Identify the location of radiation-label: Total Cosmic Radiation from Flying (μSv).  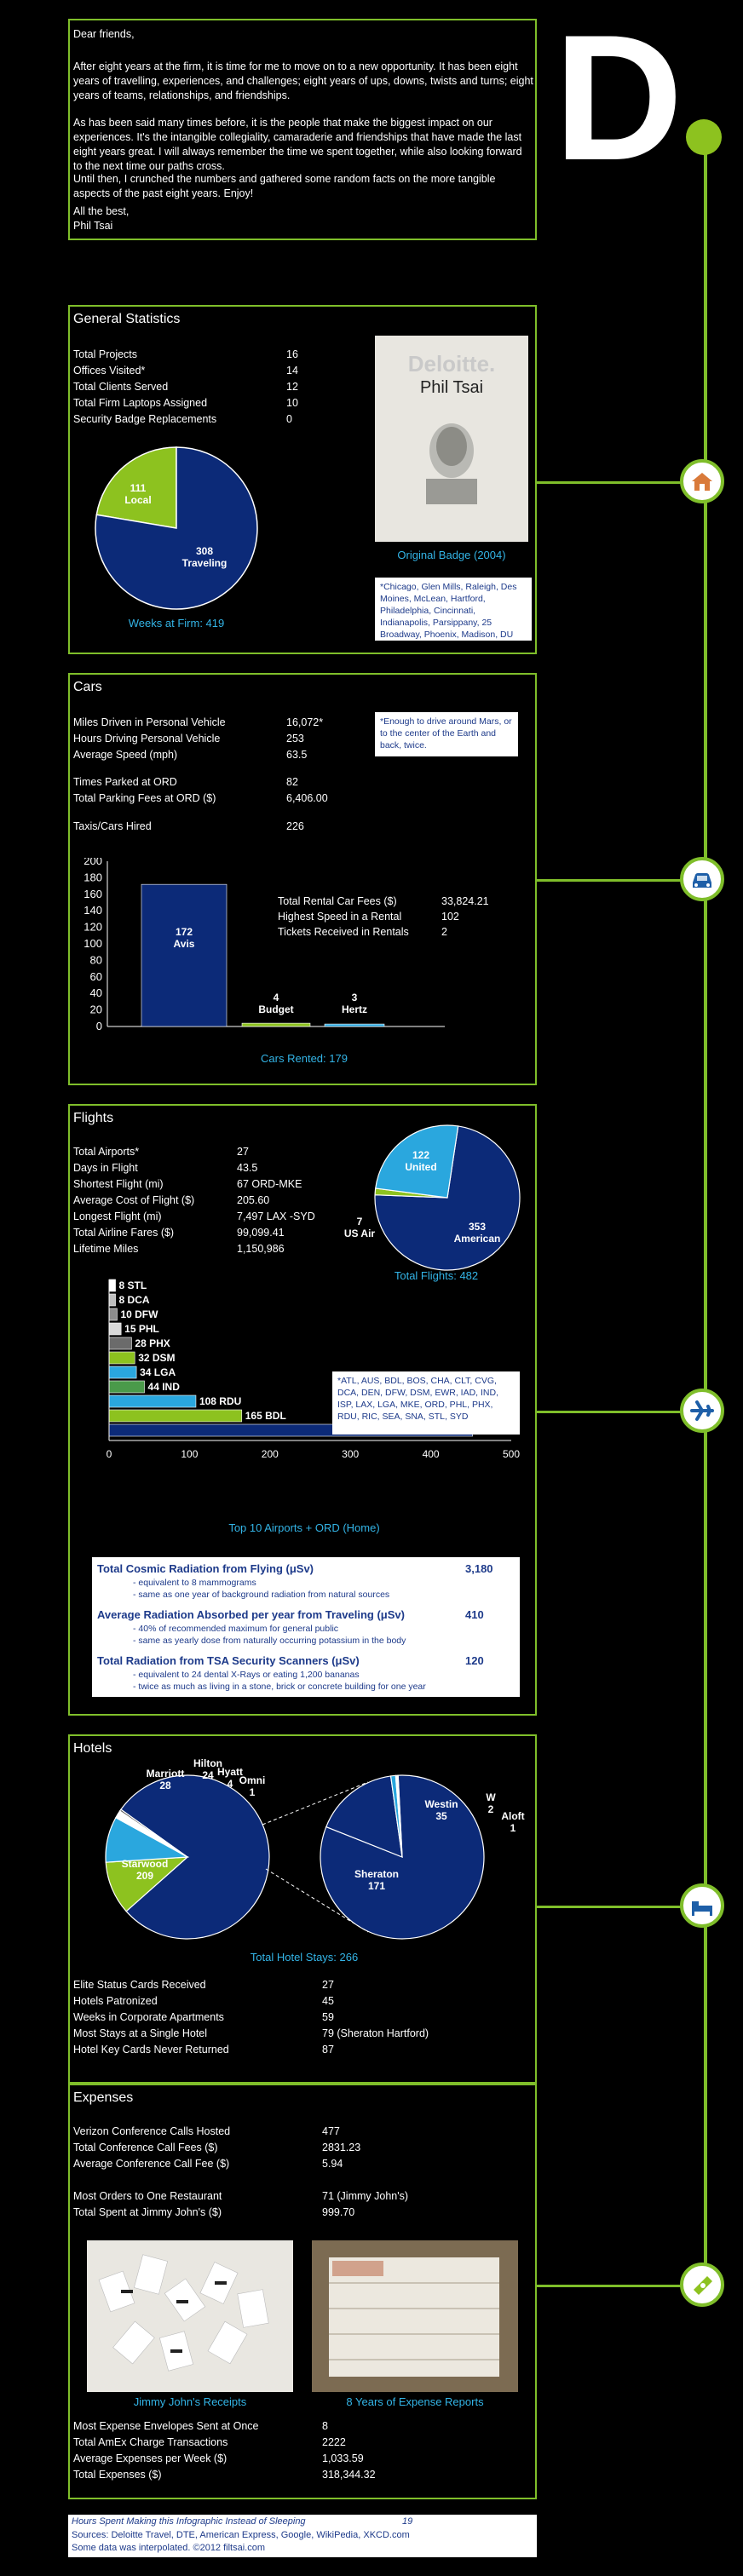
(205, 1568).